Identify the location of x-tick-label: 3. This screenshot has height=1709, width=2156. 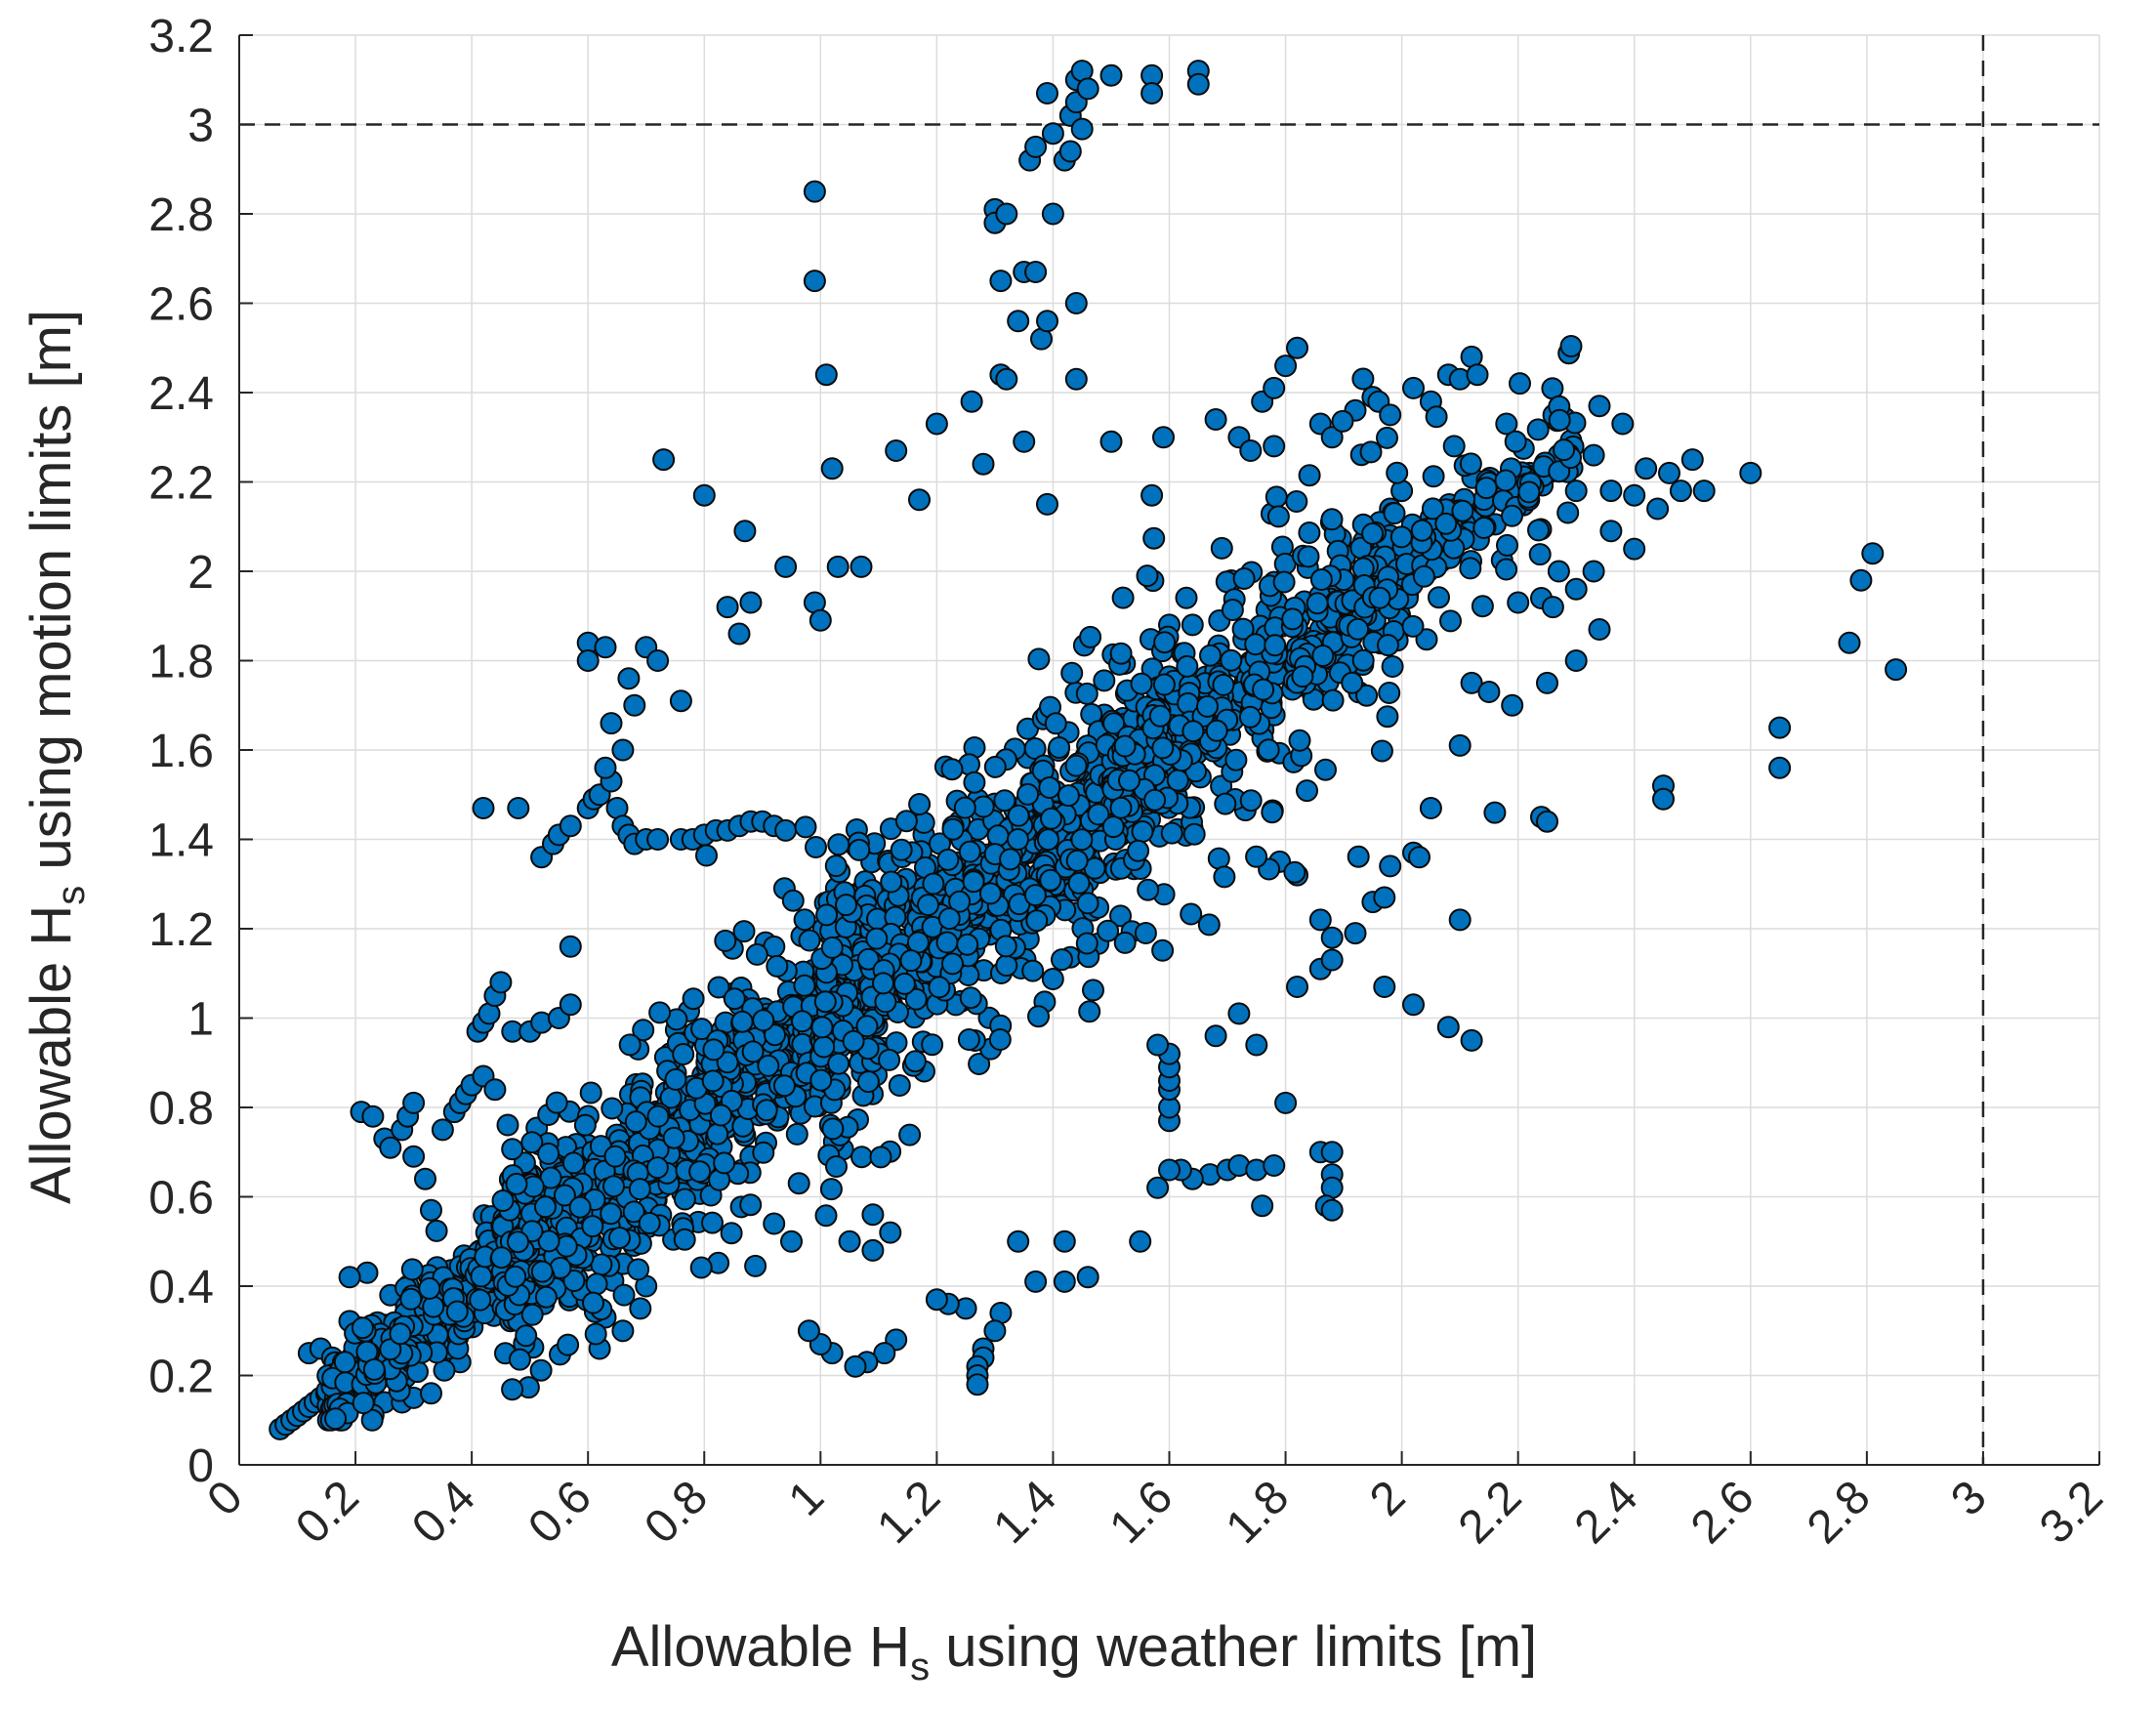
(1969, 1498).